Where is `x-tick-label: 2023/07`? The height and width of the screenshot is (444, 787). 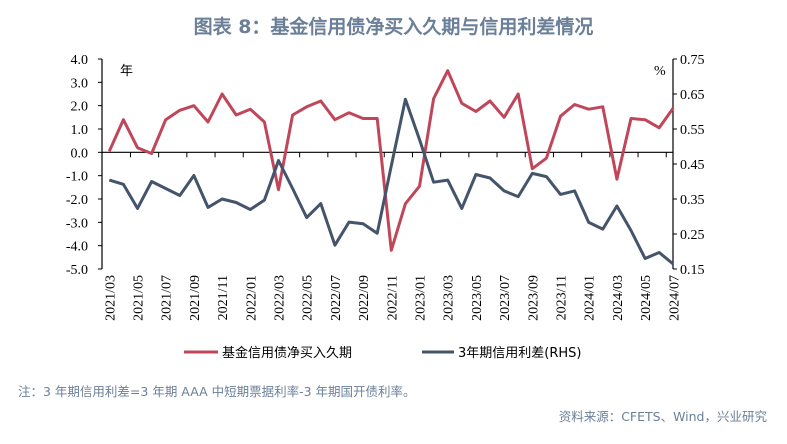 x-tick-label: 2023/07 is located at coordinates (505, 298).